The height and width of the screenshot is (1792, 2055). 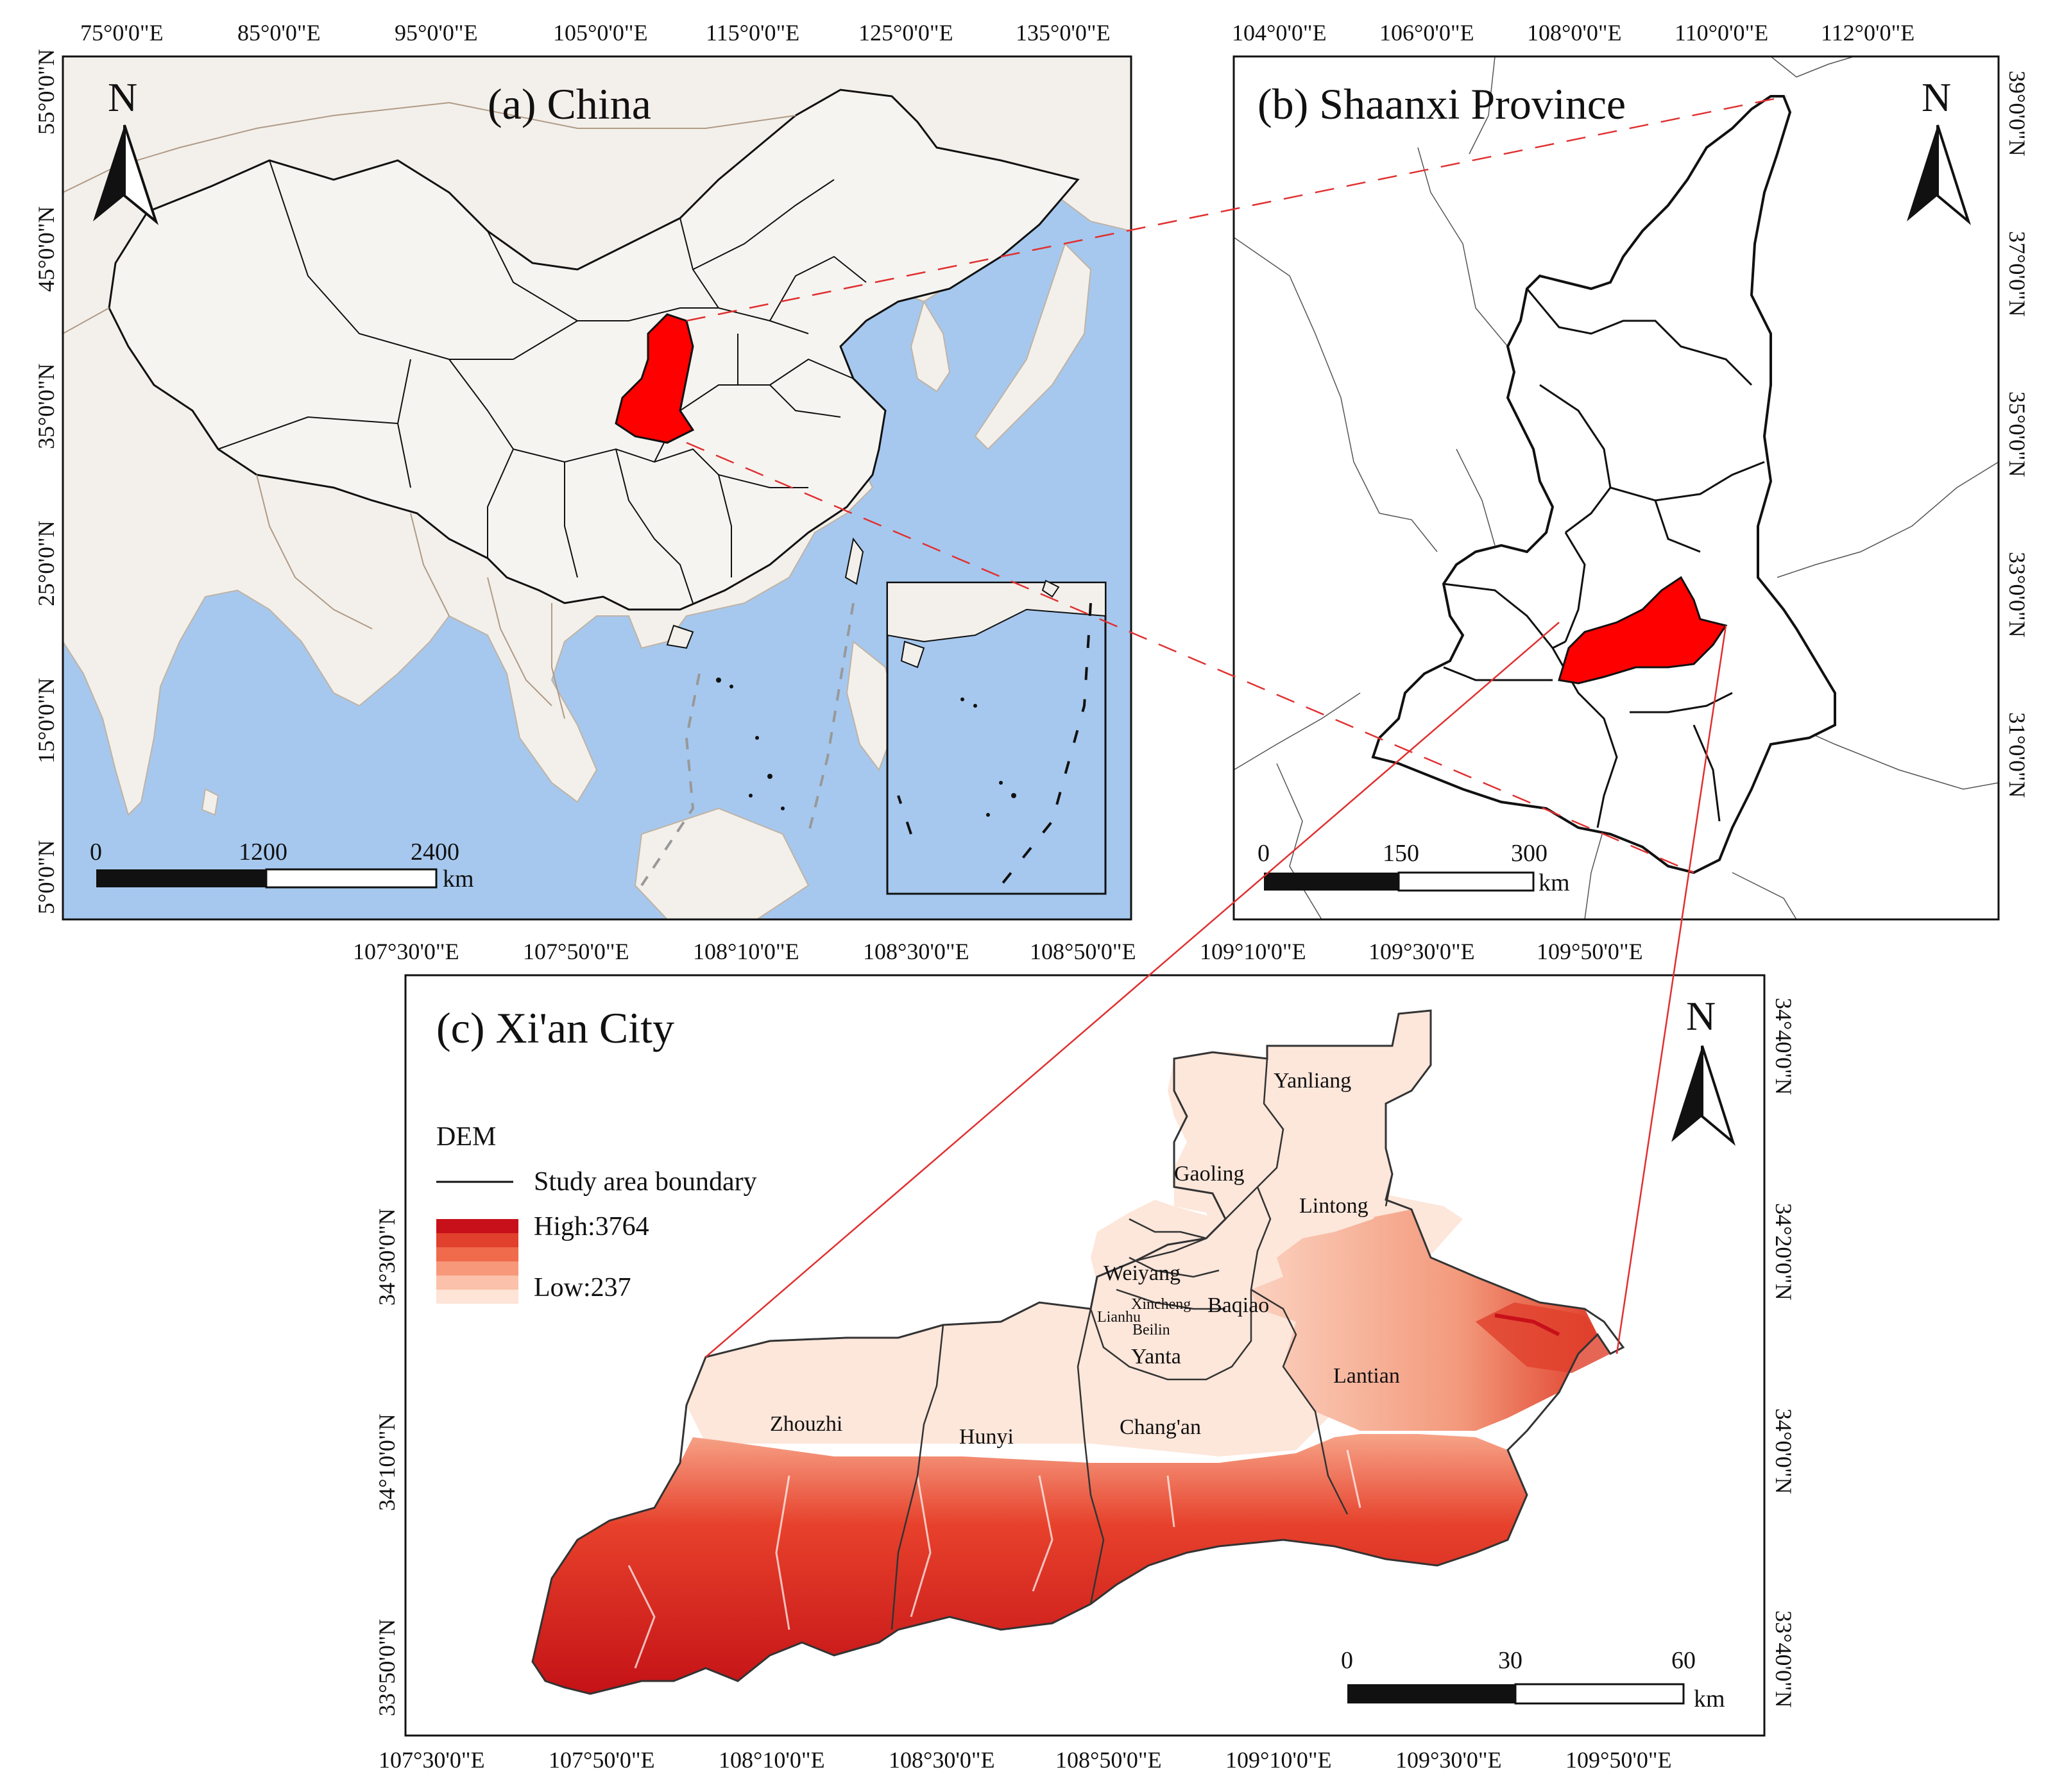 What do you see at coordinates (46, 406) in the screenshot?
I see `panel-a-lat-tick: 35°0'0"N` at bounding box center [46, 406].